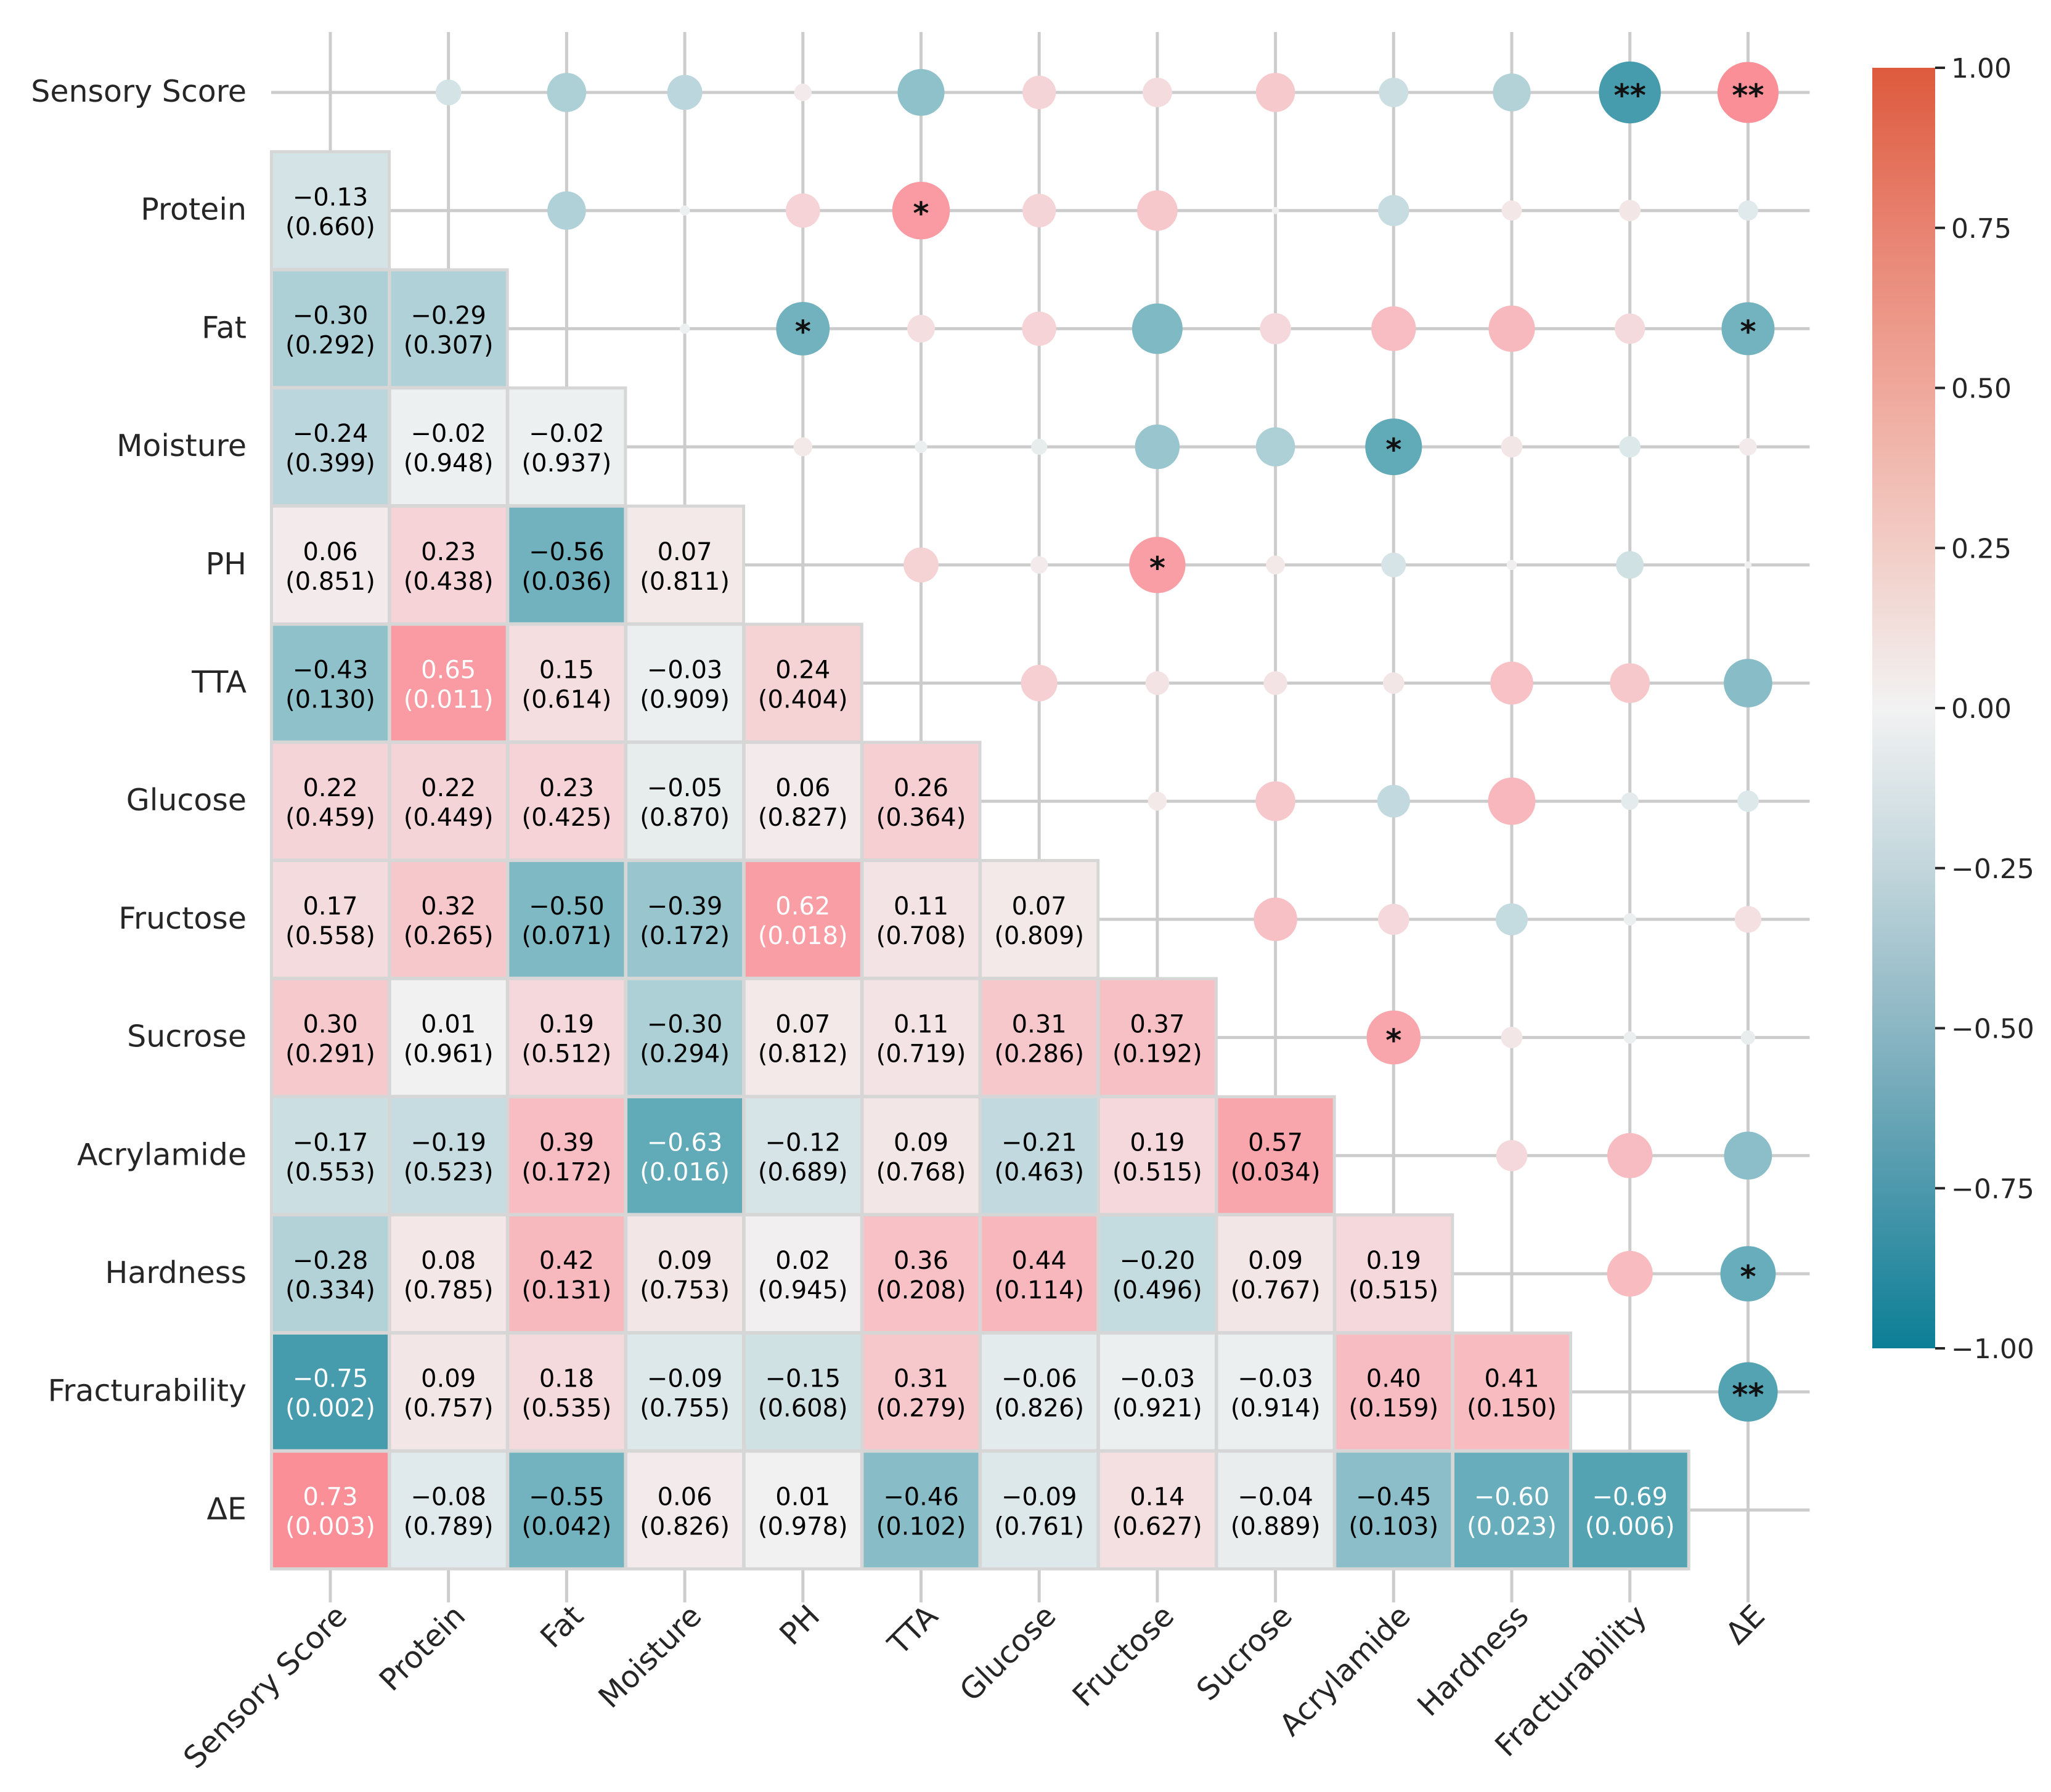 The image size is (2051, 1792). Describe the element at coordinates (567, 1025) in the screenshot. I see `cell-correlation-label: 0.19` at that location.